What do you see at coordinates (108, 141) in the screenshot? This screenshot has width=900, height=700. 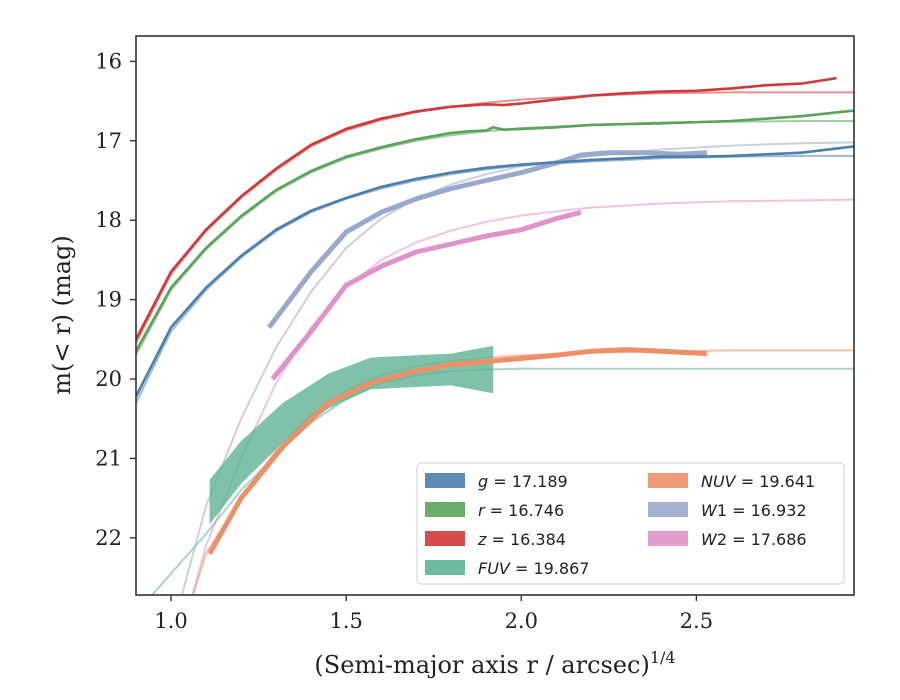 I see `y-tick-label: 17` at bounding box center [108, 141].